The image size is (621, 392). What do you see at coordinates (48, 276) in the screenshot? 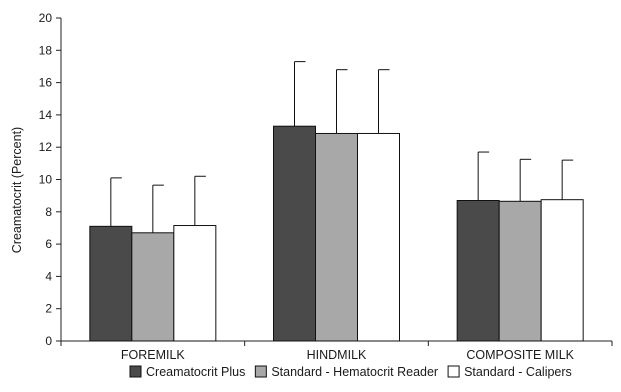
I see `y-tick-label: 4` at bounding box center [48, 276].